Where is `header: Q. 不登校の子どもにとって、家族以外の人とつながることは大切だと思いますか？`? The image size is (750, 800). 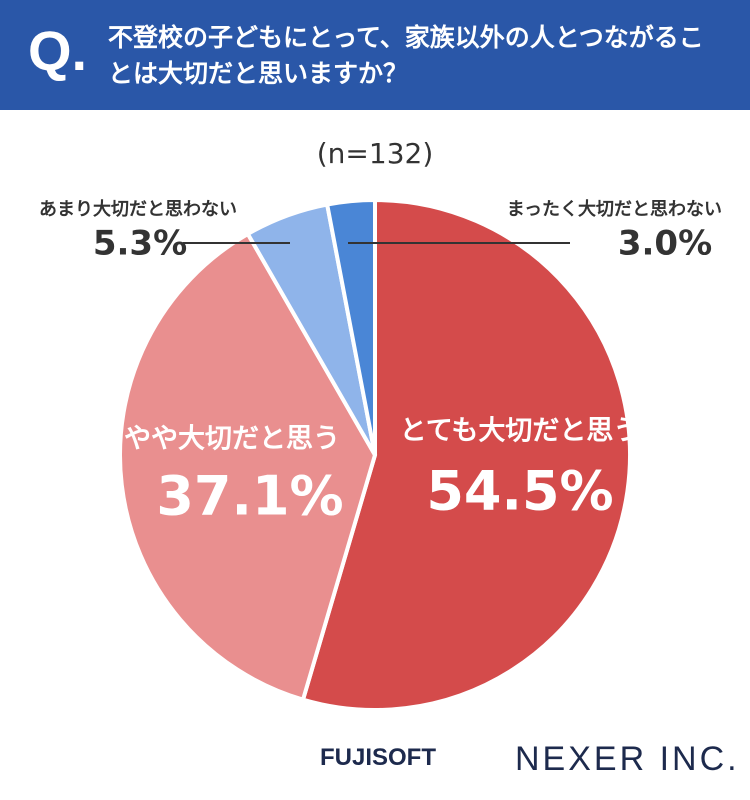
header: Q. 不登校の子どもにとって、家族以外の人とつながることは大切だと思いますか？ is located at coordinates (375, 55).